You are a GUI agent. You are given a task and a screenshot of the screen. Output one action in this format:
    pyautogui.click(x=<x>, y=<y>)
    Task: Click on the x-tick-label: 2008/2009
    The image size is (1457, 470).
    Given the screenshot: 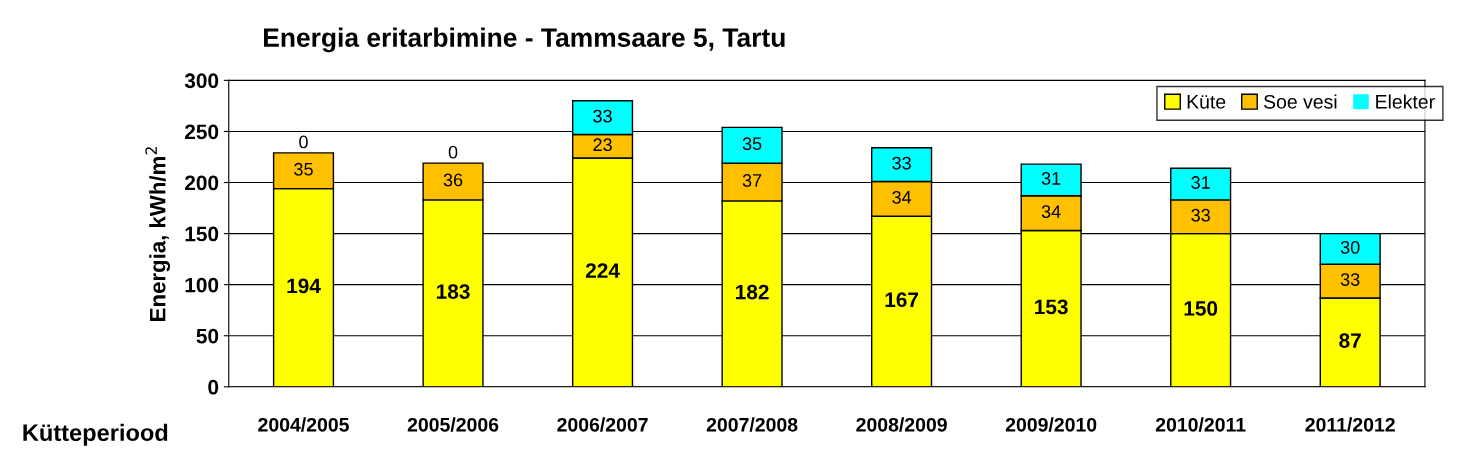 What is the action you would take?
    pyautogui.click(x=901, y=424)
    